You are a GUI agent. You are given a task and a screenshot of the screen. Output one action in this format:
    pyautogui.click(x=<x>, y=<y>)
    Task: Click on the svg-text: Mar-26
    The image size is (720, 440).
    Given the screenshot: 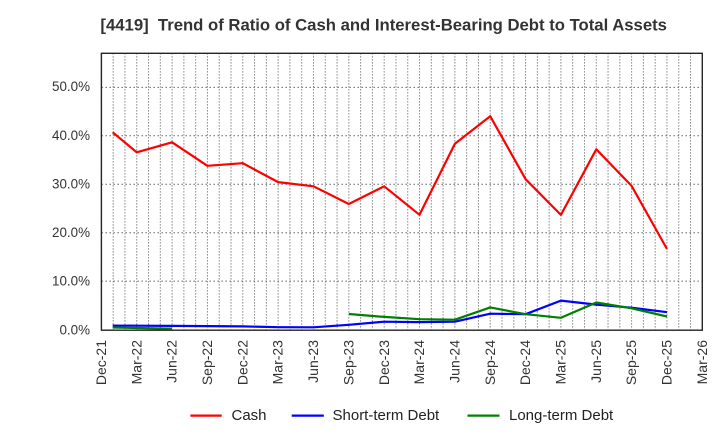 What is the action you would take?
    pyautogui.click(x=702, y=362)
    